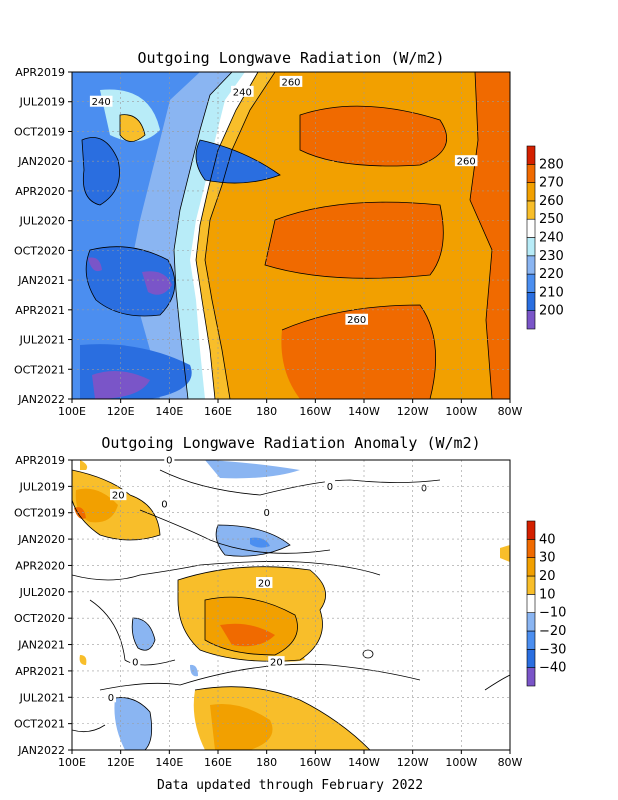  I want to click on colorbar-label: 280, so click(551, 164).